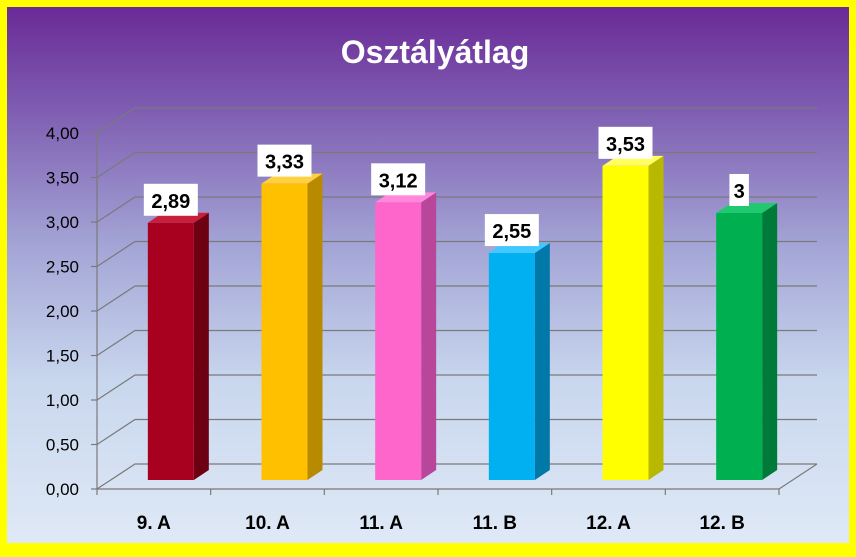 This screenshot has width=856, height=557. Describe the element at coordinates (62, 222) in the screenshot. I see `y-tick-label: 3,00` at that location.